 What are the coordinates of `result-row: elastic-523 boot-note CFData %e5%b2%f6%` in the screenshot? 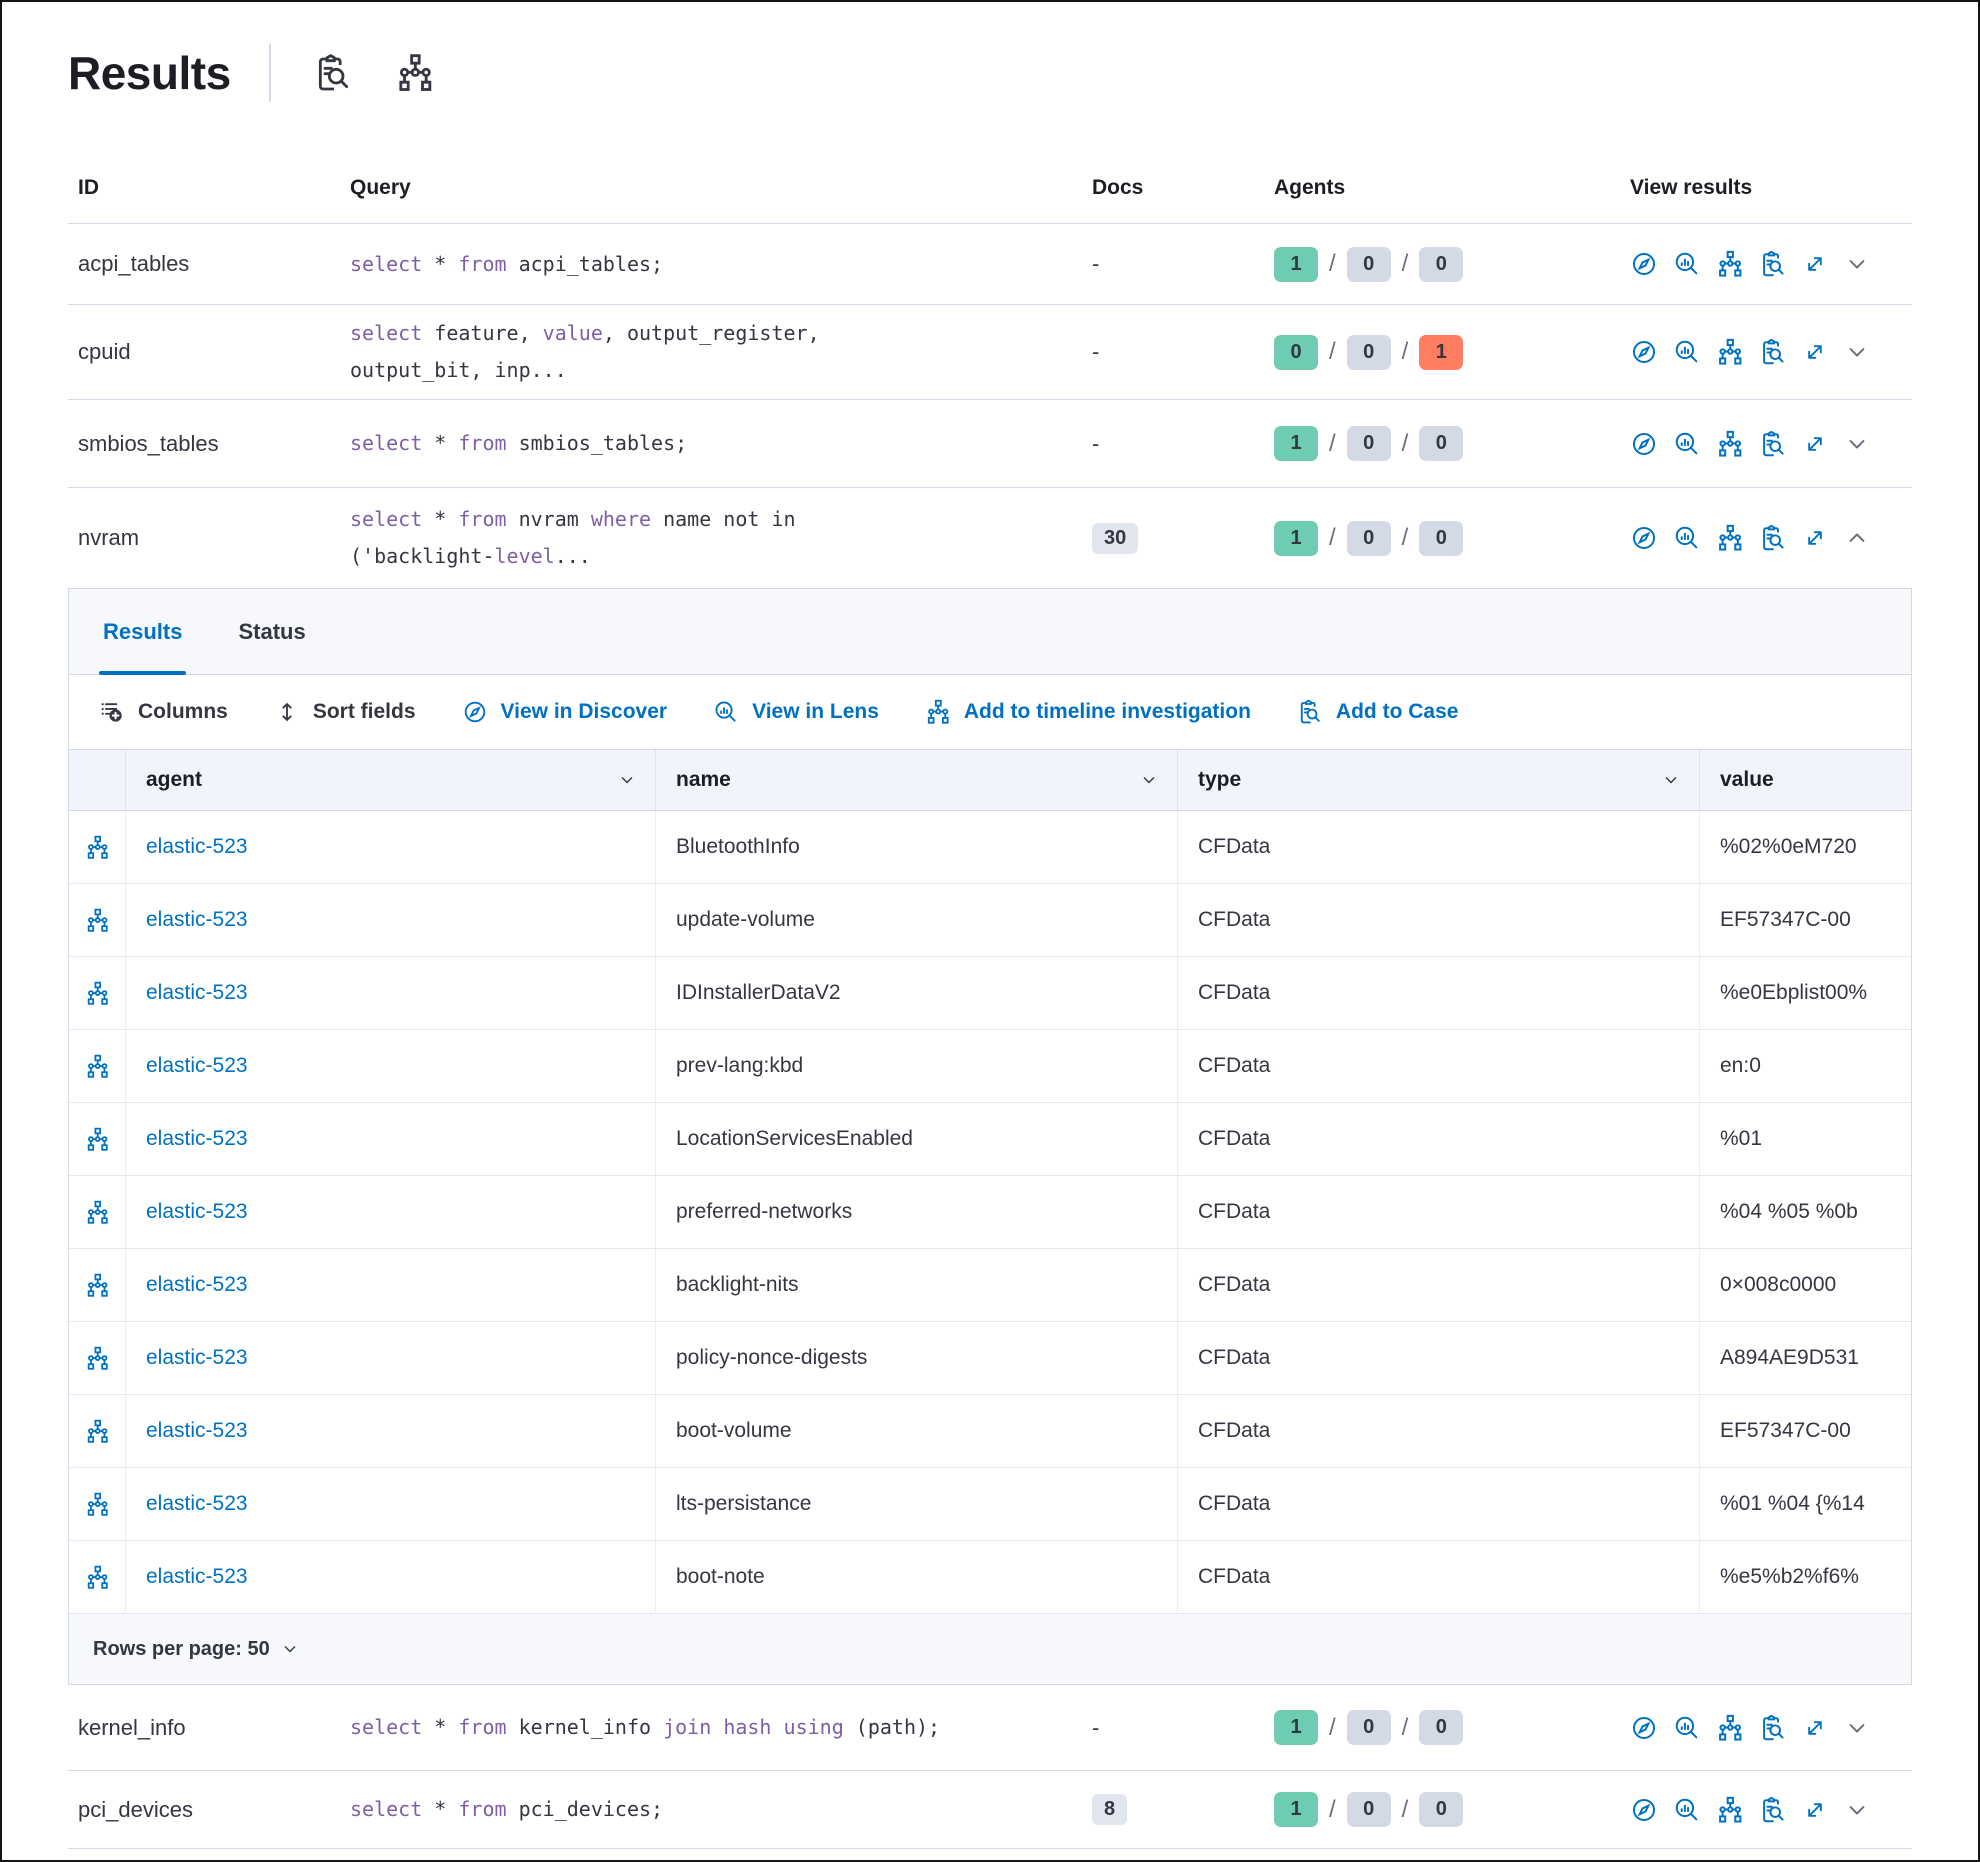 It's located at (990, 1577).